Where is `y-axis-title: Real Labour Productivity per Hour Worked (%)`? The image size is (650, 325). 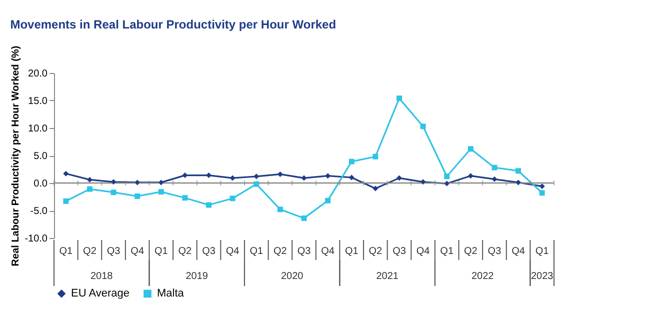
y-axis-title: Real Labour Productivity per Hour Worked (%) is located at coordinates (16, 156).